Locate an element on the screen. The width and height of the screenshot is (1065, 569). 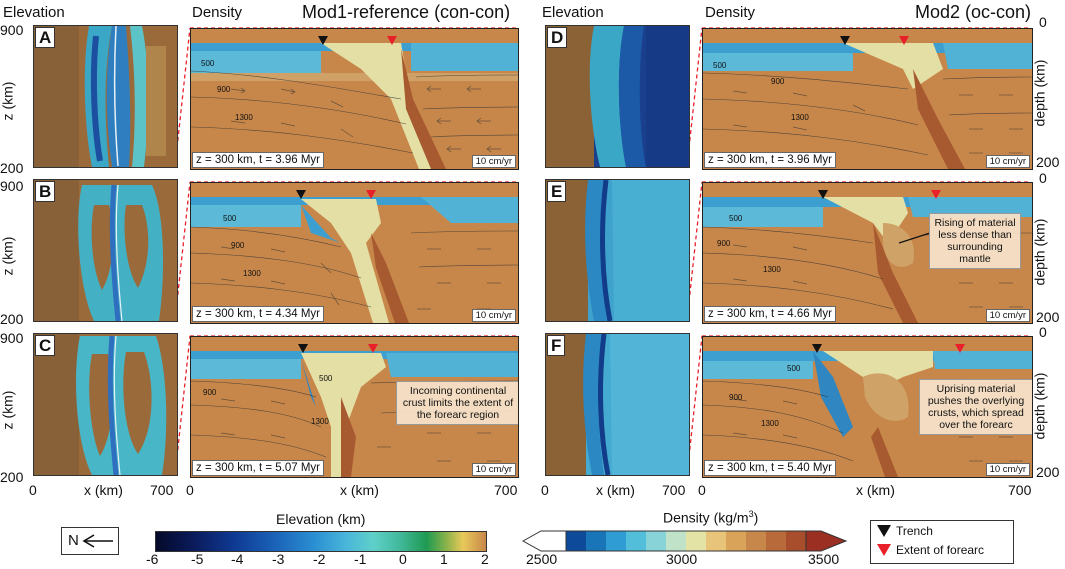
density-colorbar is located at coordinates (684, 541).